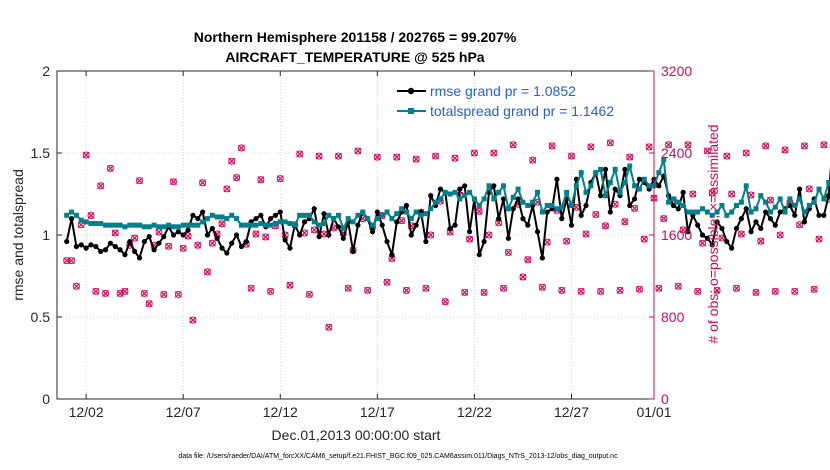 This screenshot has width=830, height=470. What do you see at coordinates (411, 111) in the screenshot?
I see `legend-totalspread-marker` at bounding box center [411, 111].